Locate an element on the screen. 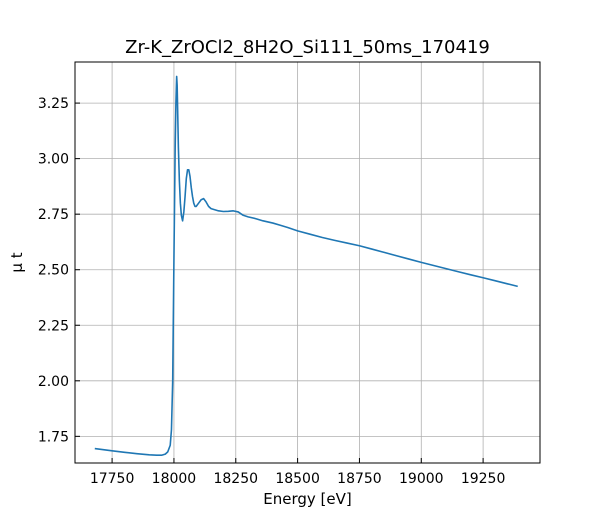 The height and width of the screenshot is (520, 600). x-tick-label: 18000 is located at coordinates (174, 479).